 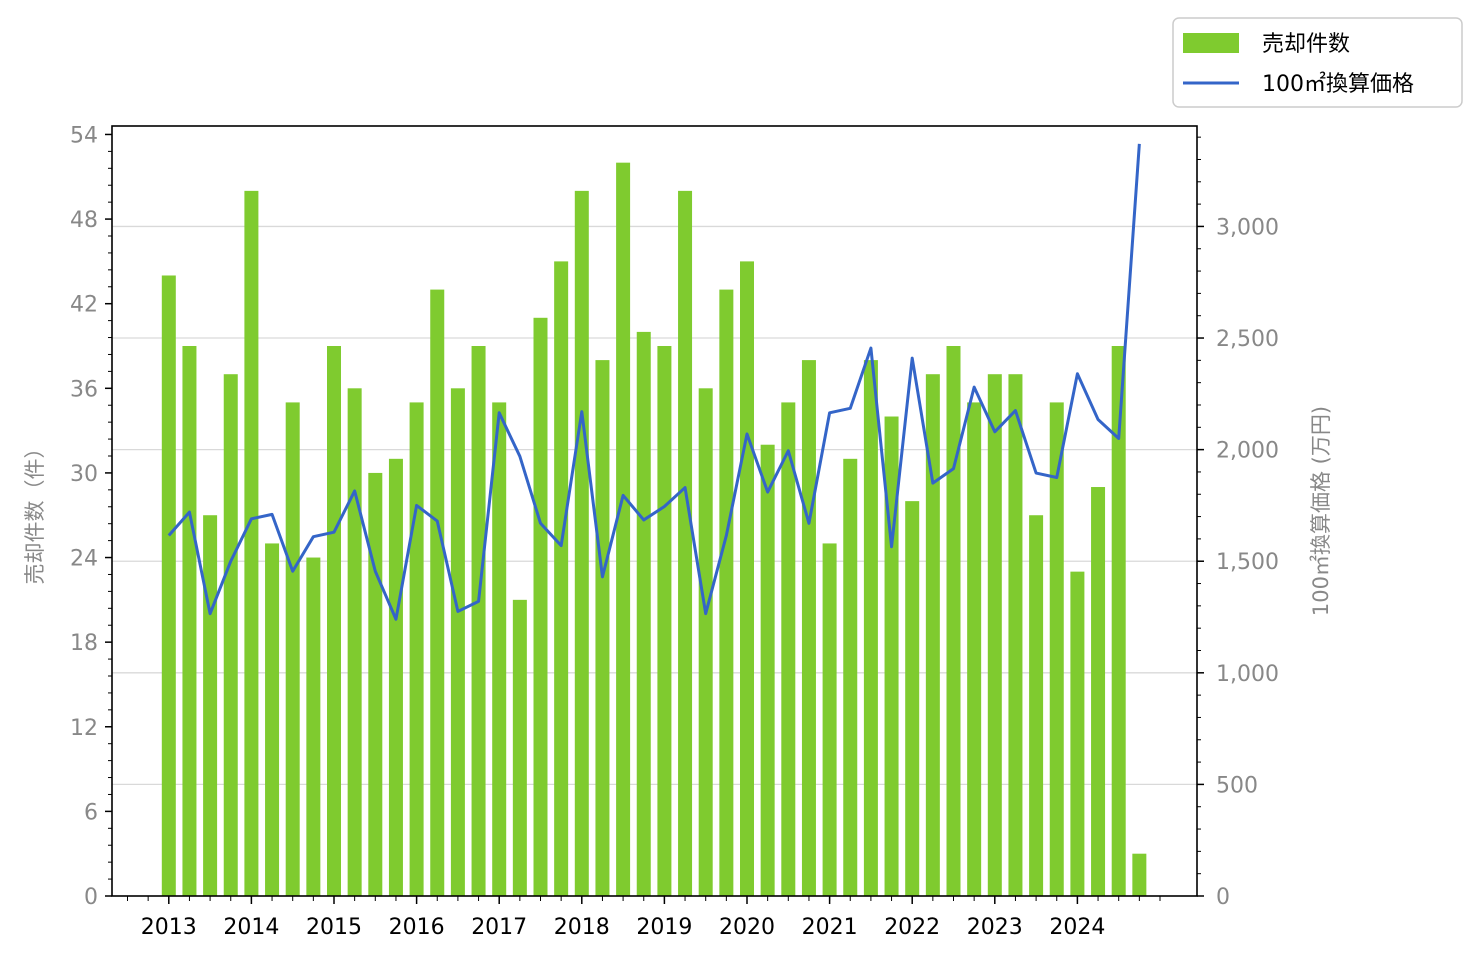 What do you see at coordinates (1247, 339) in the screenshot?
I see `right-tick-label: 2,500` at bounding box center [1247, 339].